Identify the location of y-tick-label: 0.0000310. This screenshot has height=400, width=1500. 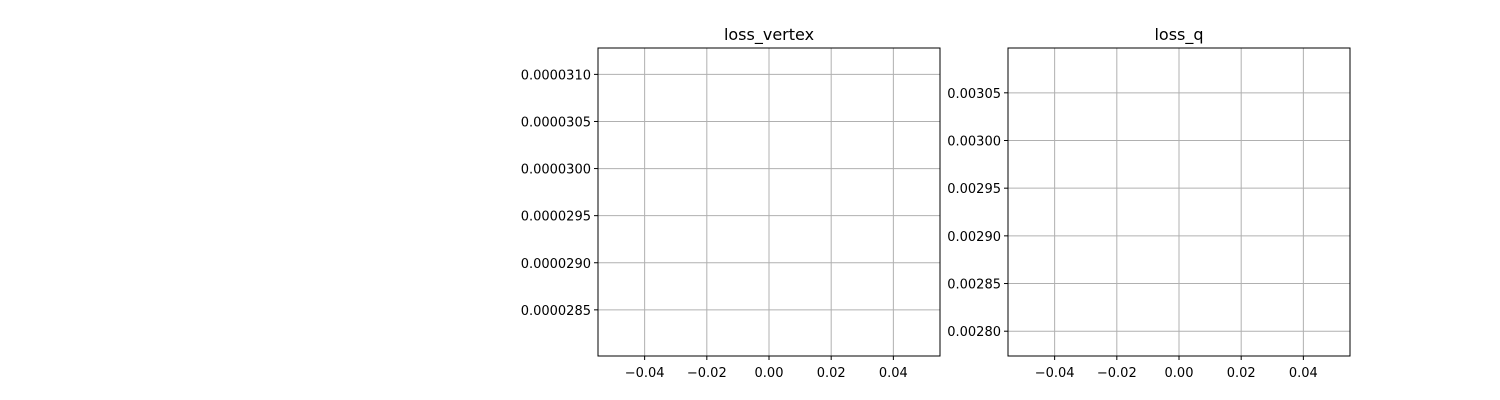
(556, 75).